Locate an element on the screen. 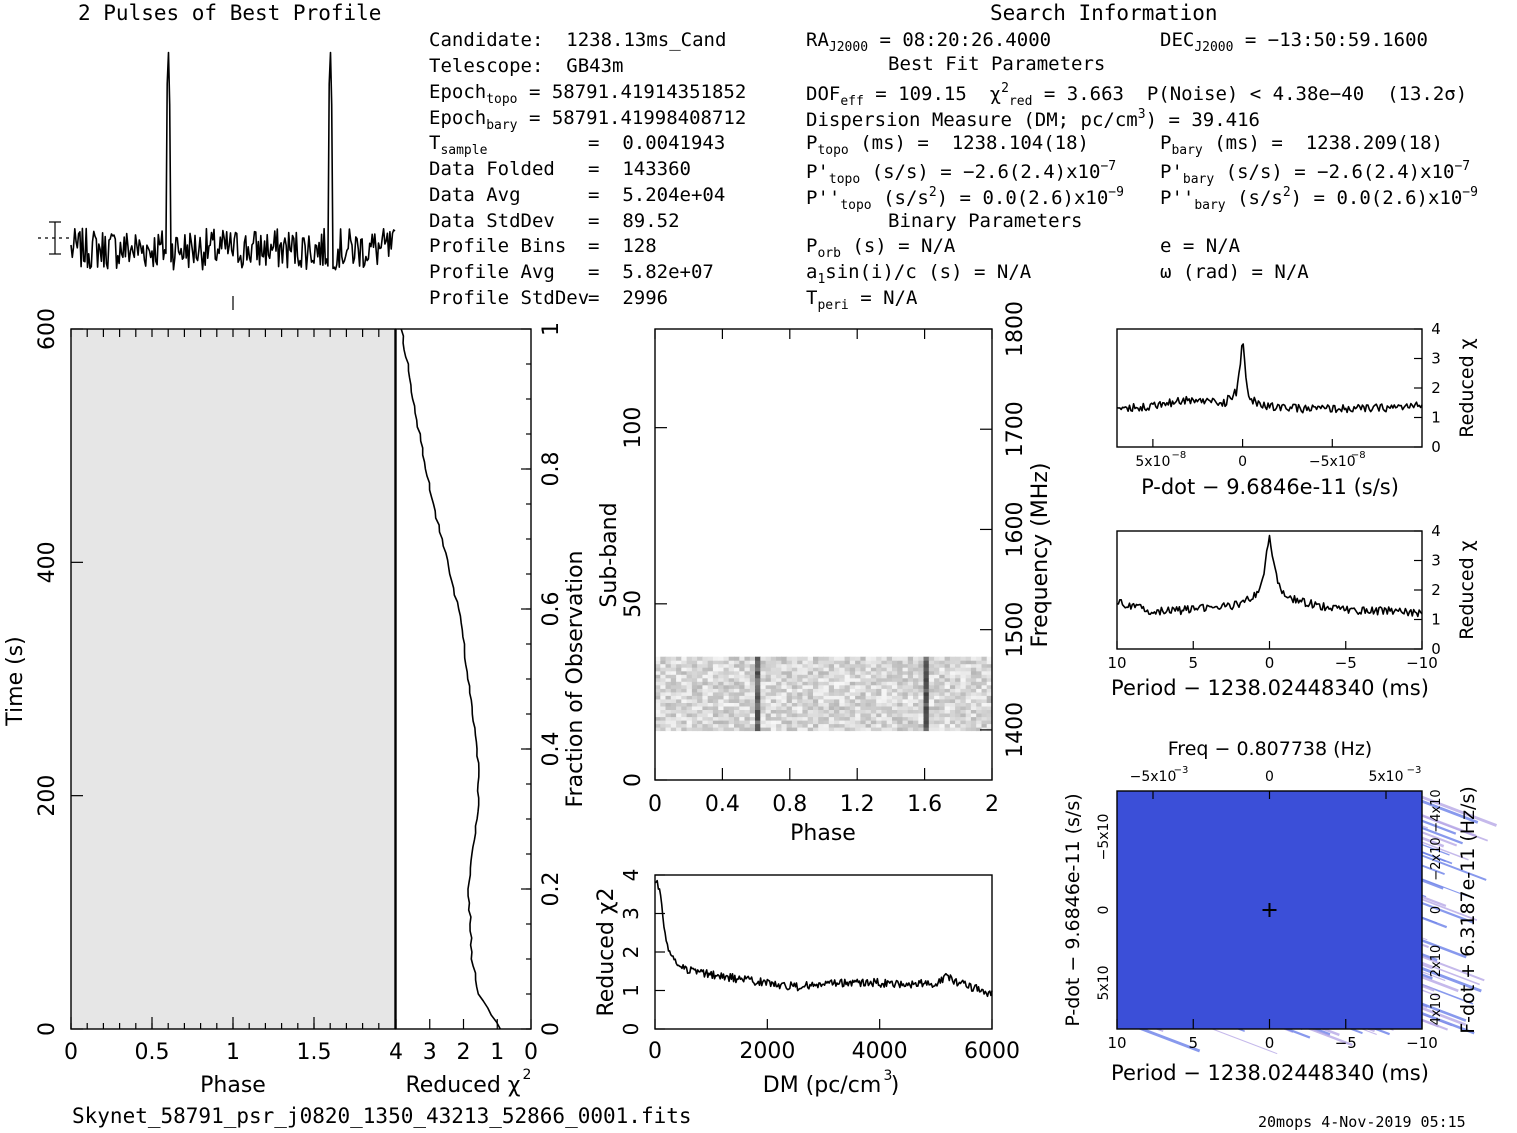 This screenshot has height=1133, width=1517. profile-avg-label: Profile Avg is located at coordinates (492, 272).